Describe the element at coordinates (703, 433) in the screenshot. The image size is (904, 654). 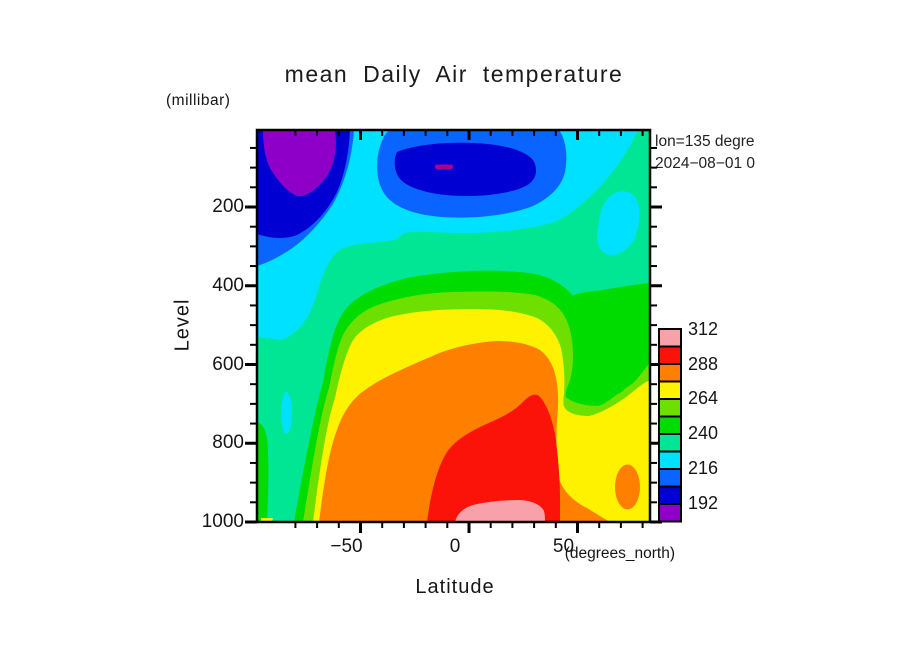
I see `colorbar-label: 240` at that location.